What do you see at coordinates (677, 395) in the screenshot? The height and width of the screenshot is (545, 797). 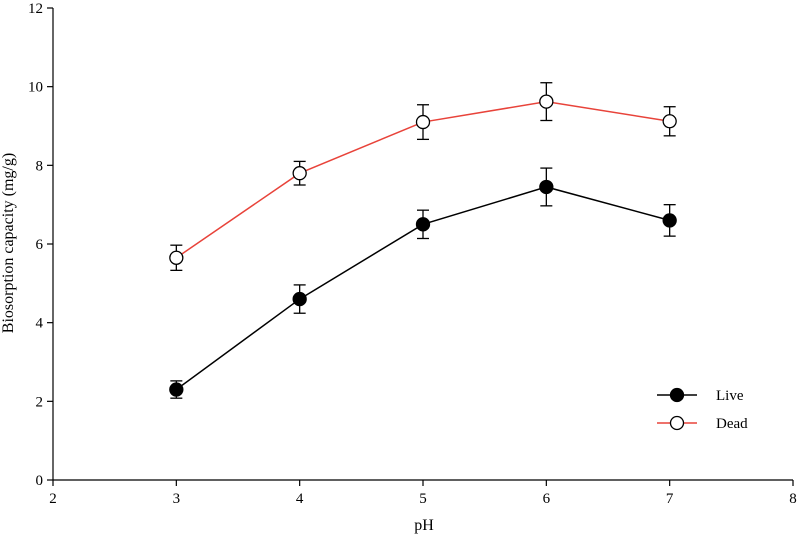 I see `legend-marker-live` at bounding box center [677, 395].